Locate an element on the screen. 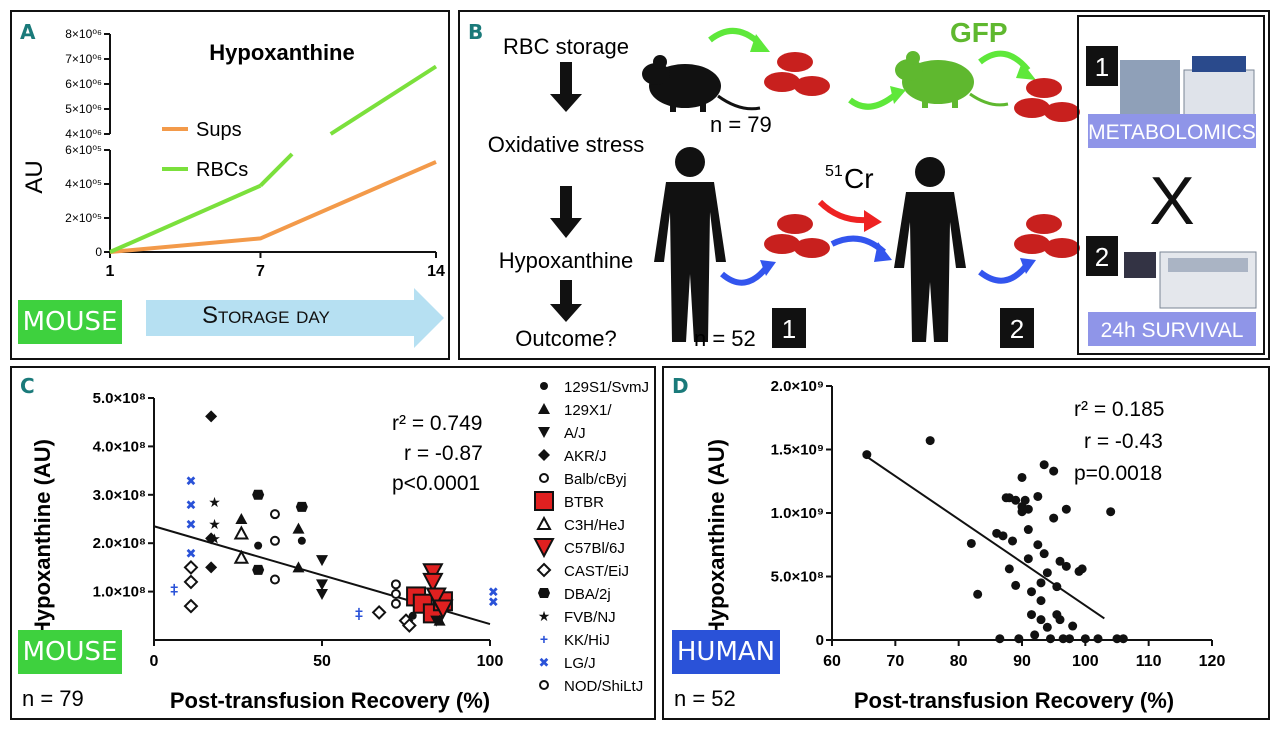 This screenshot has width=1280, height=729. legend-c-label: A/J is located at coordinates (575, 433).